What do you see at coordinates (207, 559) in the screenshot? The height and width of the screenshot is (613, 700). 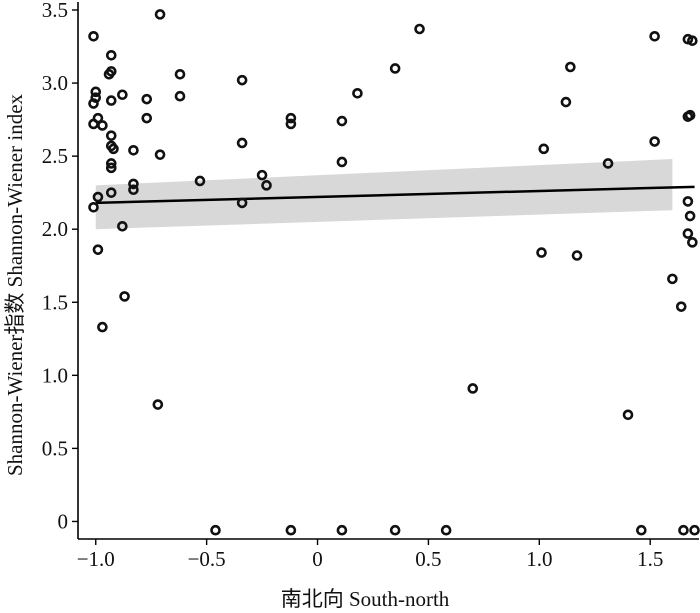 I see `x-tick-label: −0.5` at bounding box center [207, 559].